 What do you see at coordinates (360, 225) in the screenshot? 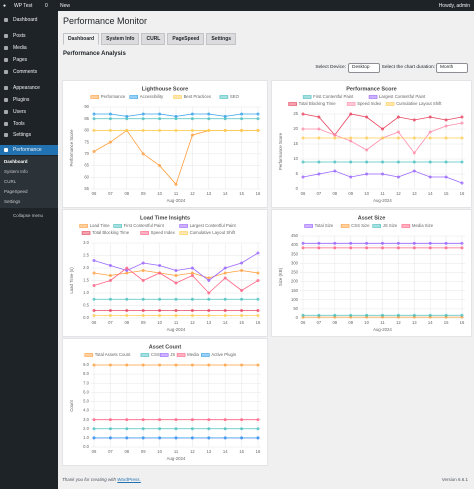
I see `legend-label: CSS Size` at bounding box center [360, 225].